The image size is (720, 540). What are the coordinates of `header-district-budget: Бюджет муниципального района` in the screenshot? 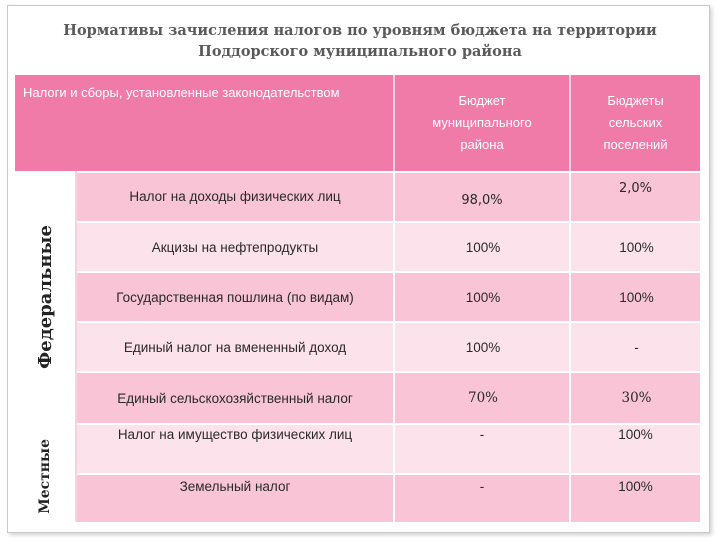 It's located at (481, 123).